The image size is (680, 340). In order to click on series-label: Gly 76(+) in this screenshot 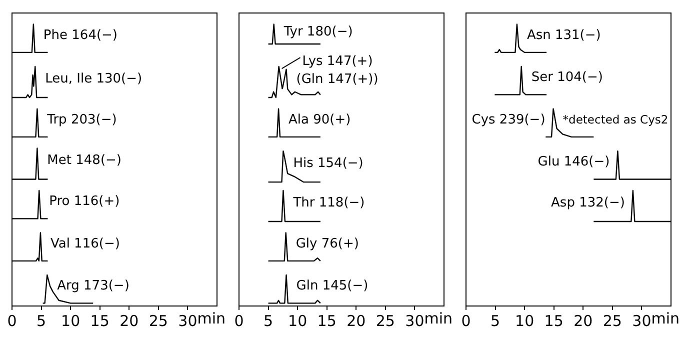, I will do `click(327, 244)`.